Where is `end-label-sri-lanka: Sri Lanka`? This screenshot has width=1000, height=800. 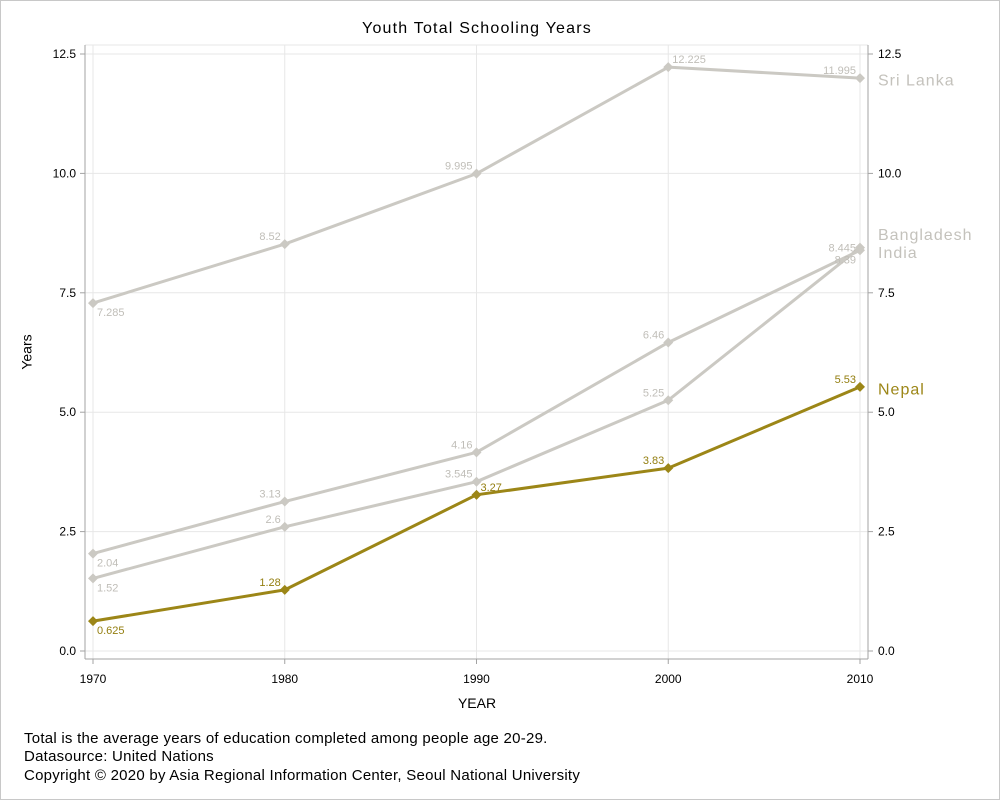 end-label-sri-lanka: Sri Lanka is located at coordinates (916, 81).